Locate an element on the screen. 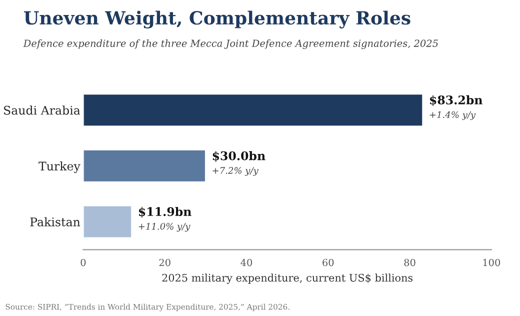 The image size is (520, 316). x-tick-label: 0 is located at coordinates (83, 262).